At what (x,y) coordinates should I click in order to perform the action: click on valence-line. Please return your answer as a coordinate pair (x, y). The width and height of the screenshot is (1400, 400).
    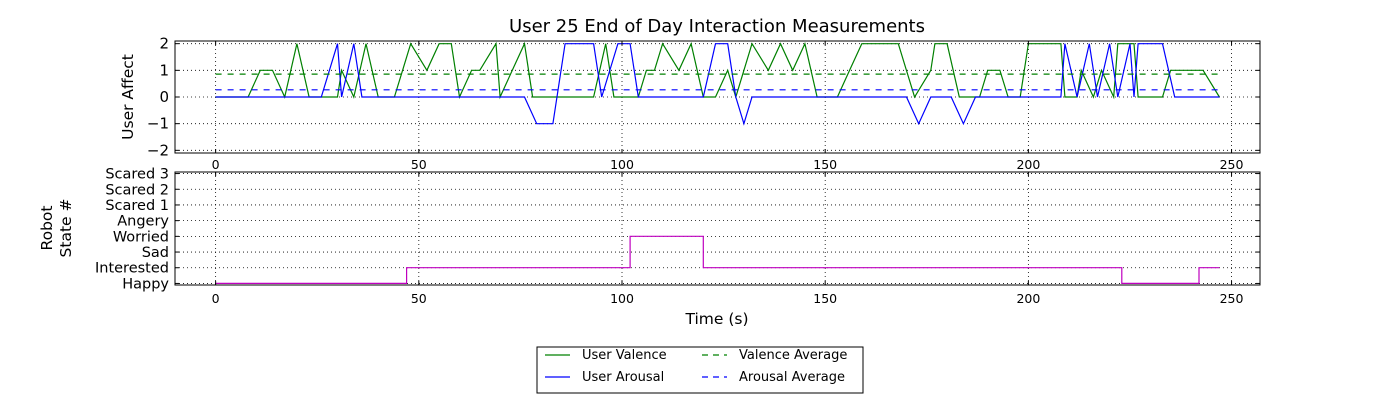
    Looking at the image, I should click on (717, 70).